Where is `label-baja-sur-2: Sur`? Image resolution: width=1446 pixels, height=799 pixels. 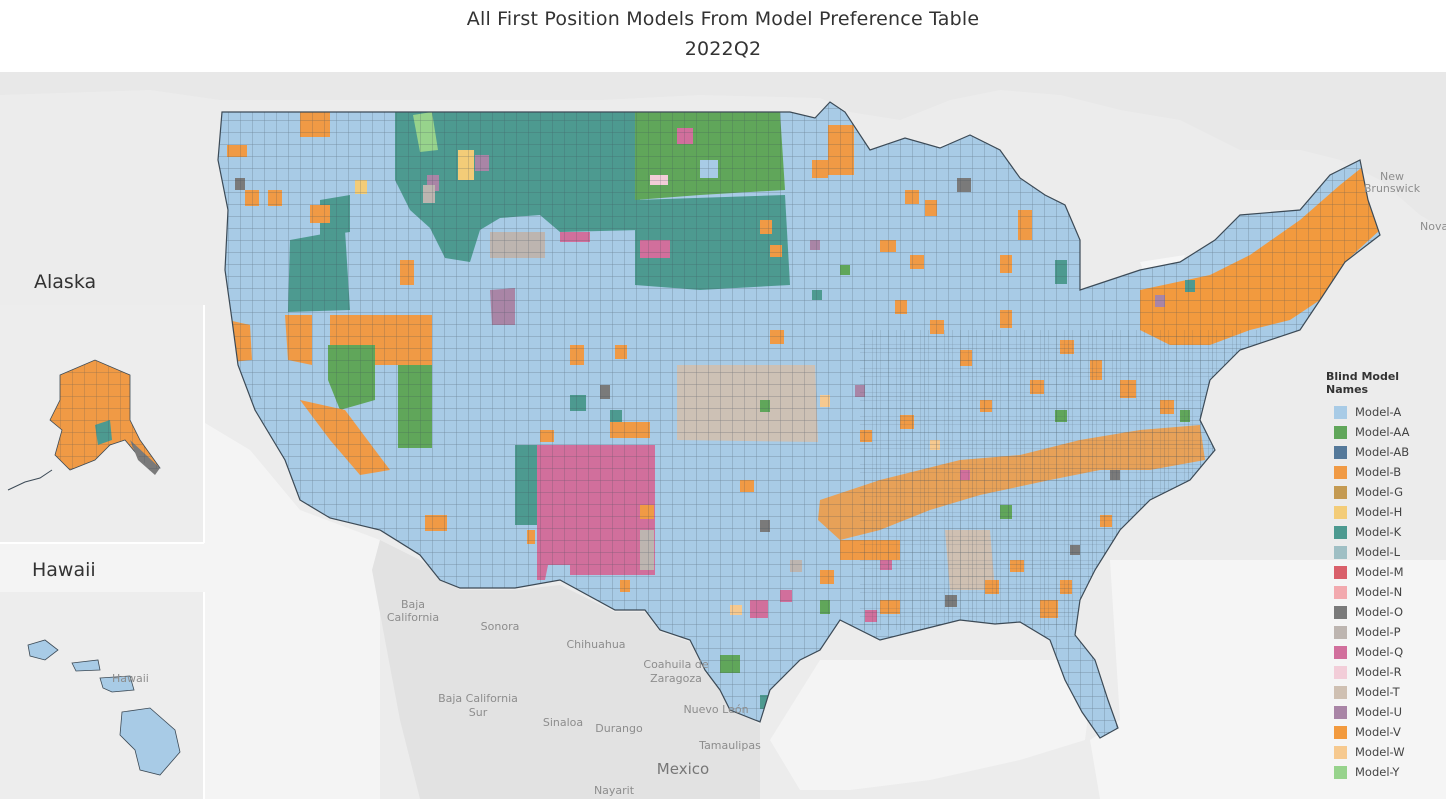
label-baja-sur-2: Sur is located at coordinates (478, 712).